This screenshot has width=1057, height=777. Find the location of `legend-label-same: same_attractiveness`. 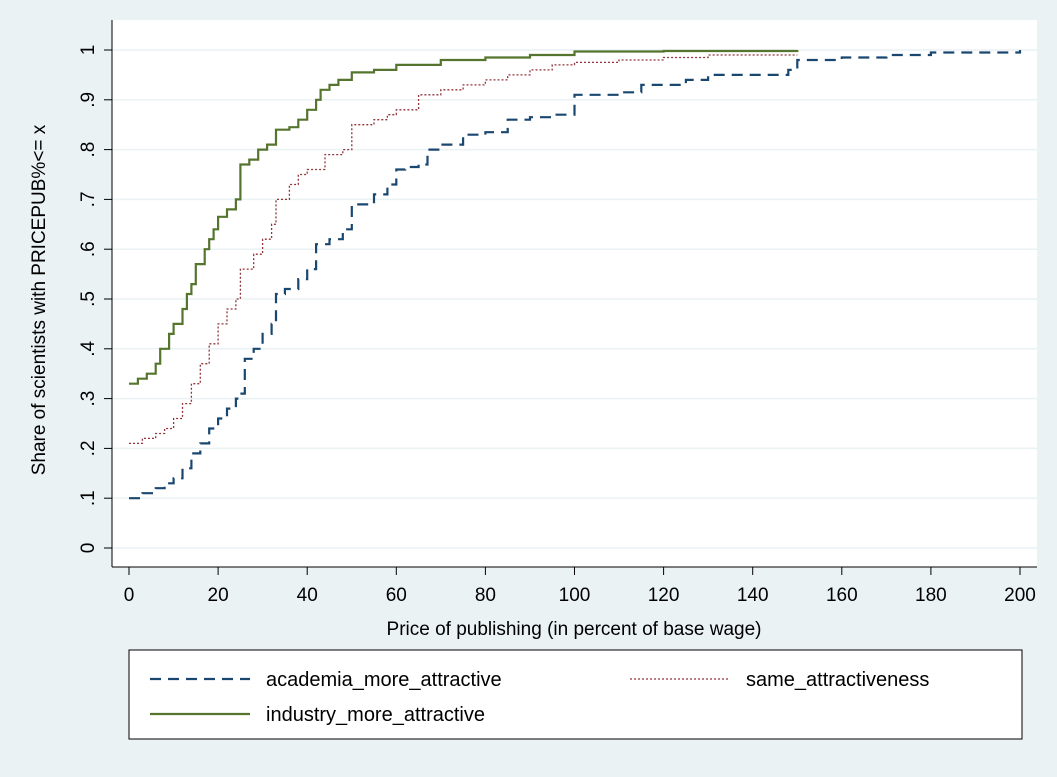

legend-label-same: same_attractiveness is located at coordinates (837, 680).